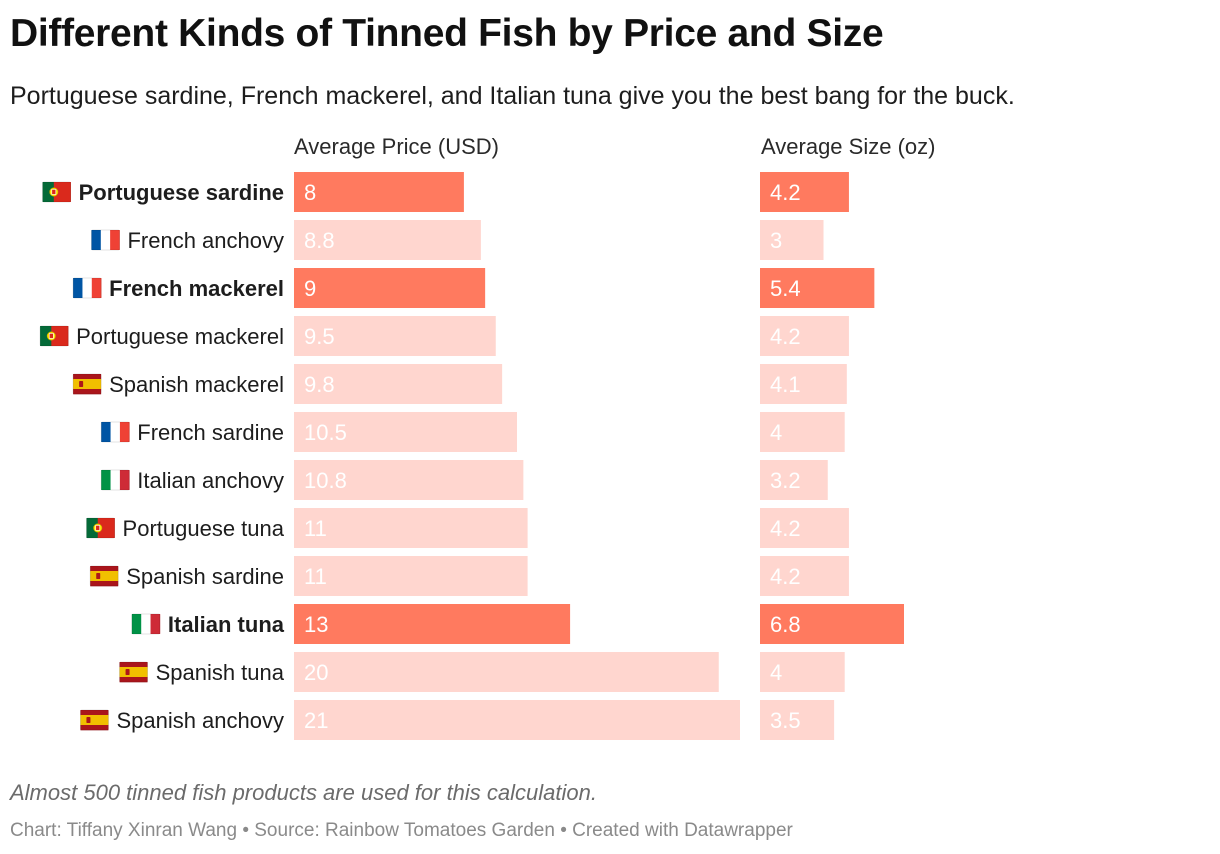  Describe the element at coordinates (180, 336) in the screenshot. I see `category-label: Portuguese mackerel` at that location.